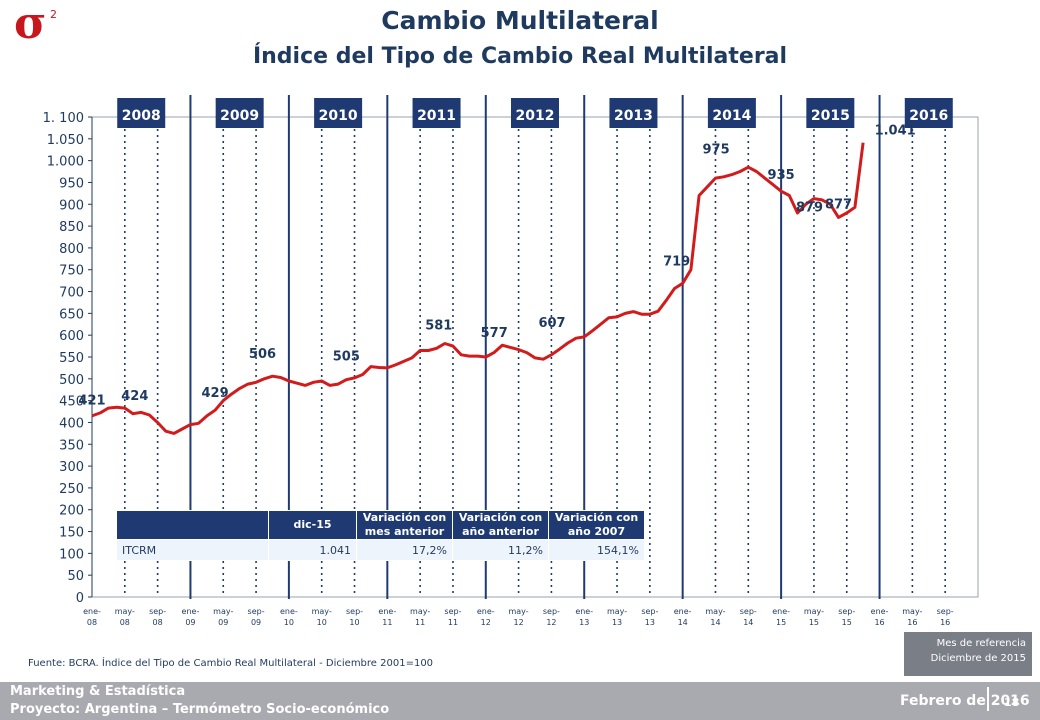  I want to click on data-label: 719, so click(676, 261).